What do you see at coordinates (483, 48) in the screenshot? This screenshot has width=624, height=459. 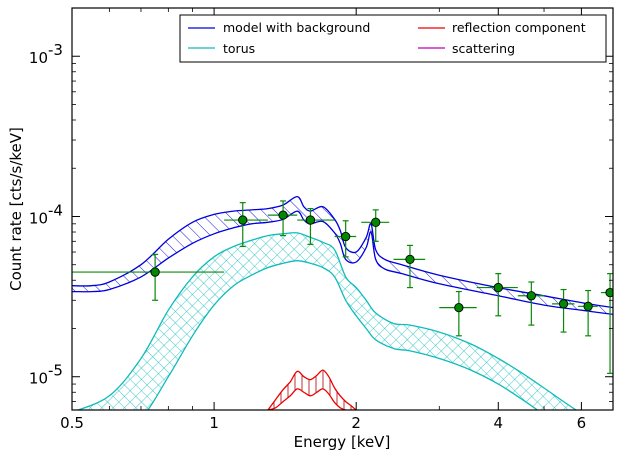 I see `legend-label-scattering: scattering` at bounding box center [483, 48].